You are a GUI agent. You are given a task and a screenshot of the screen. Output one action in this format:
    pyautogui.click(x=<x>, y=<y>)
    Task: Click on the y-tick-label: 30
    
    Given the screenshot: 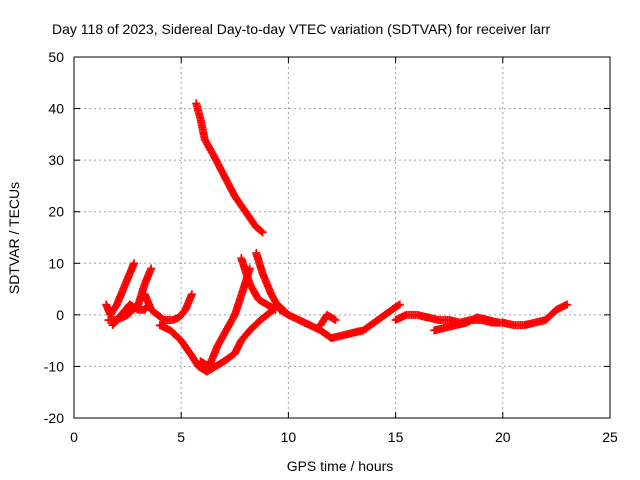 What is the action you would take?
    pyautogui.click(x=56, y=160)
    